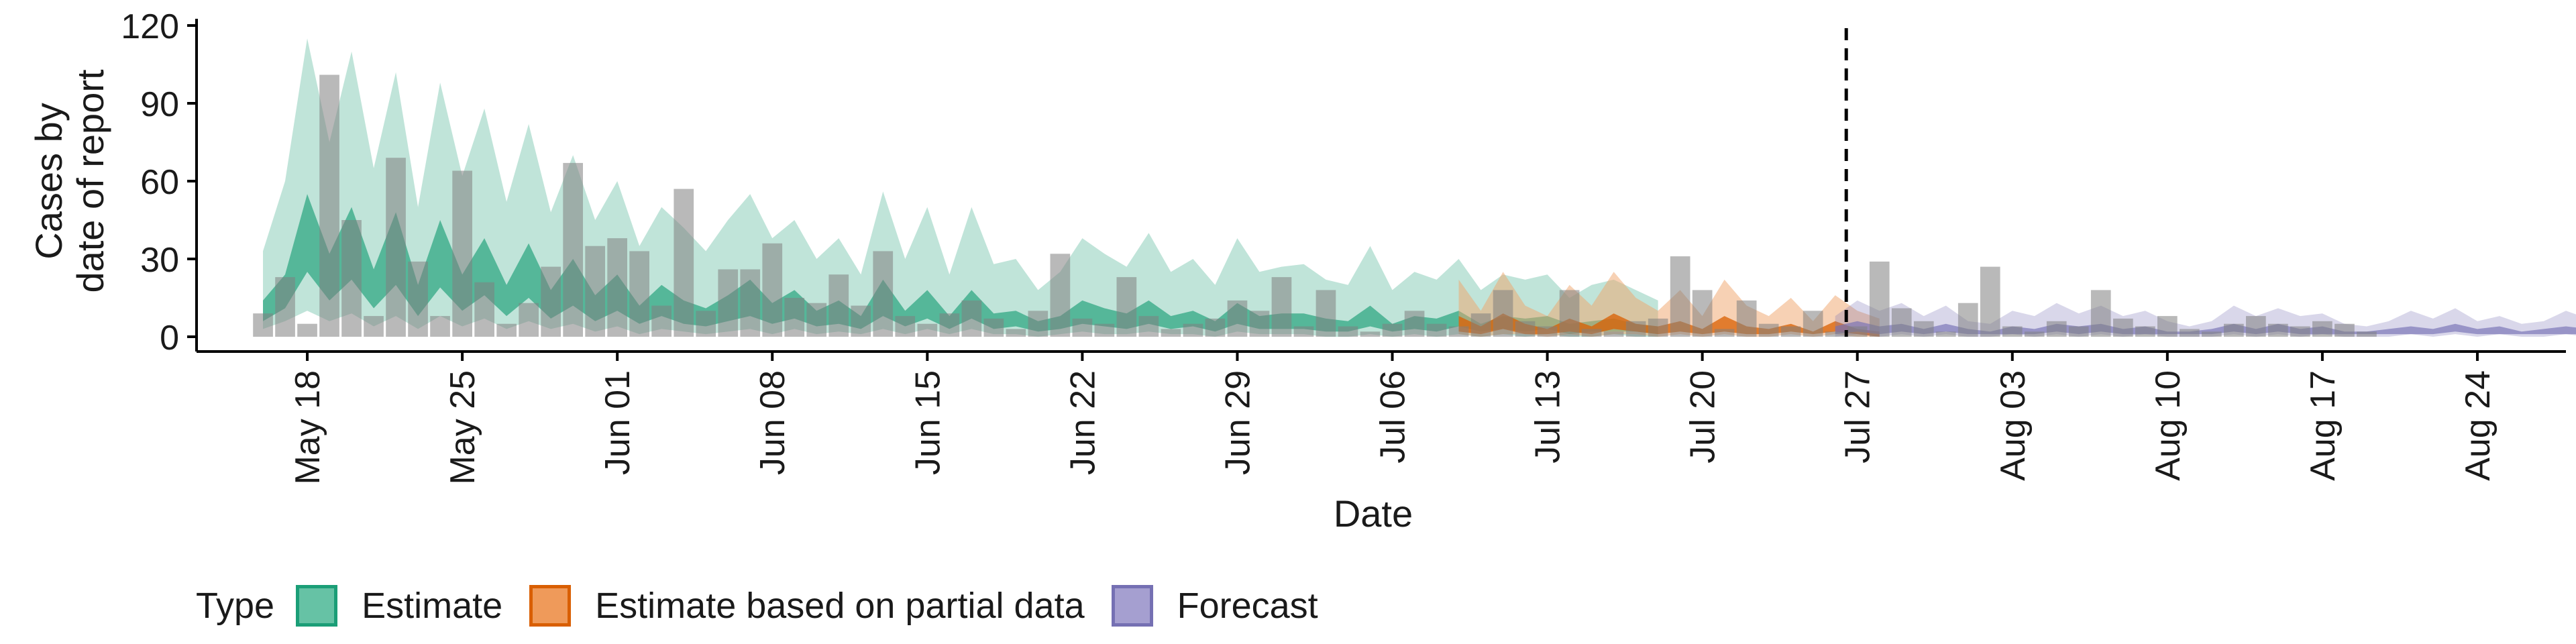  What do you see at coordinates (399, 606) in the screenshot?
I see `legend-item-estimate: Estimate` at bounding box center [399, 606].